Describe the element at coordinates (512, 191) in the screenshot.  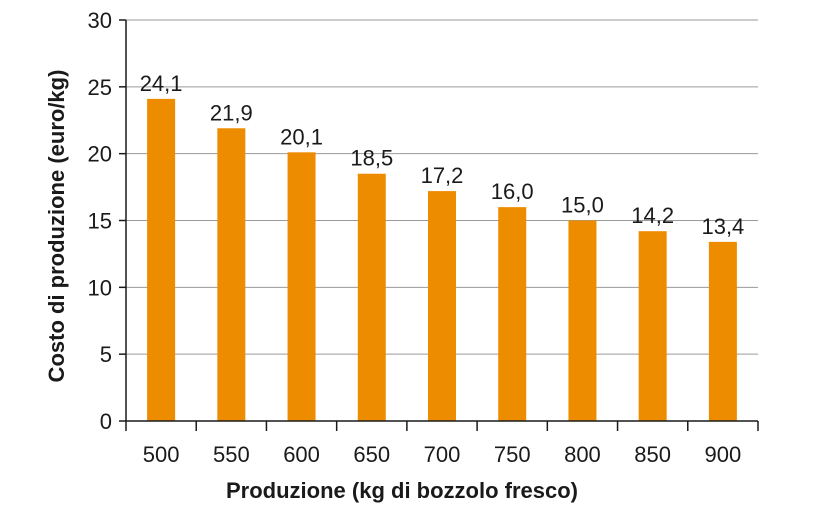
I see `data-label: 16,0` at that location.